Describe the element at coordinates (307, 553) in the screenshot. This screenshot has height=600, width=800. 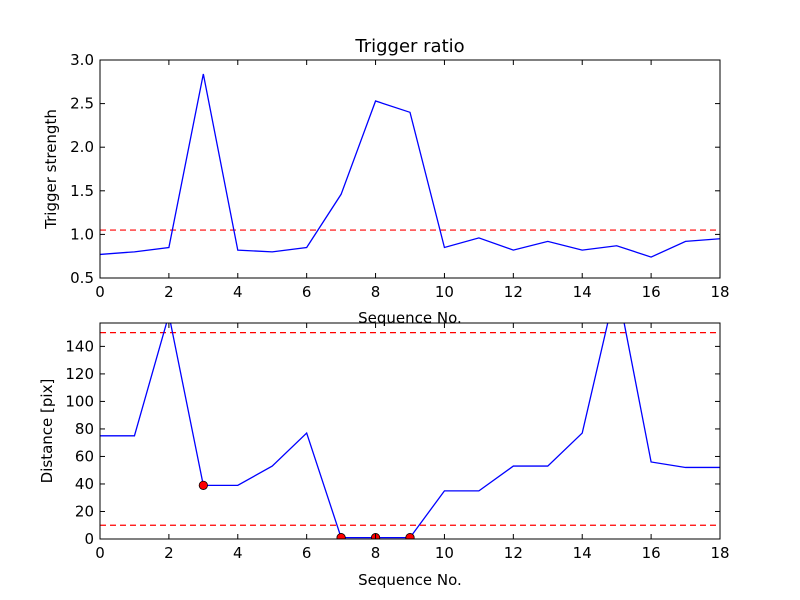
I see `bottom-x-tick-label: 6` at that location.